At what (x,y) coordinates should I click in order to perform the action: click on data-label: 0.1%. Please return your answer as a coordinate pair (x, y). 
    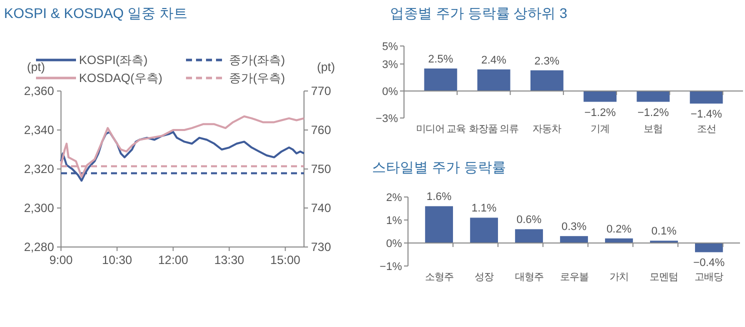
    Looking at the image, I should click on (664, 232).